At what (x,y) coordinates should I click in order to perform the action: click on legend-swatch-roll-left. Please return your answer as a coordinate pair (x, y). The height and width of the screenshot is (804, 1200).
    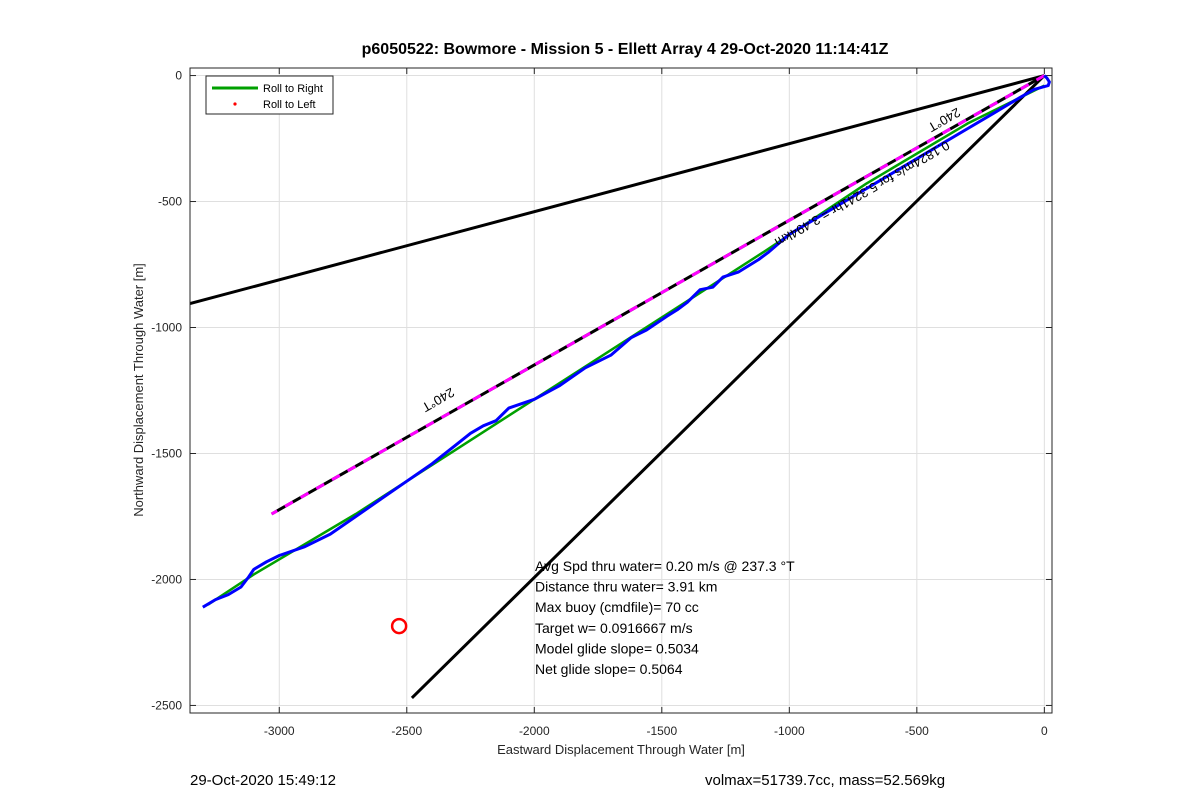
    Looking at the image, I should click on (235, 104).